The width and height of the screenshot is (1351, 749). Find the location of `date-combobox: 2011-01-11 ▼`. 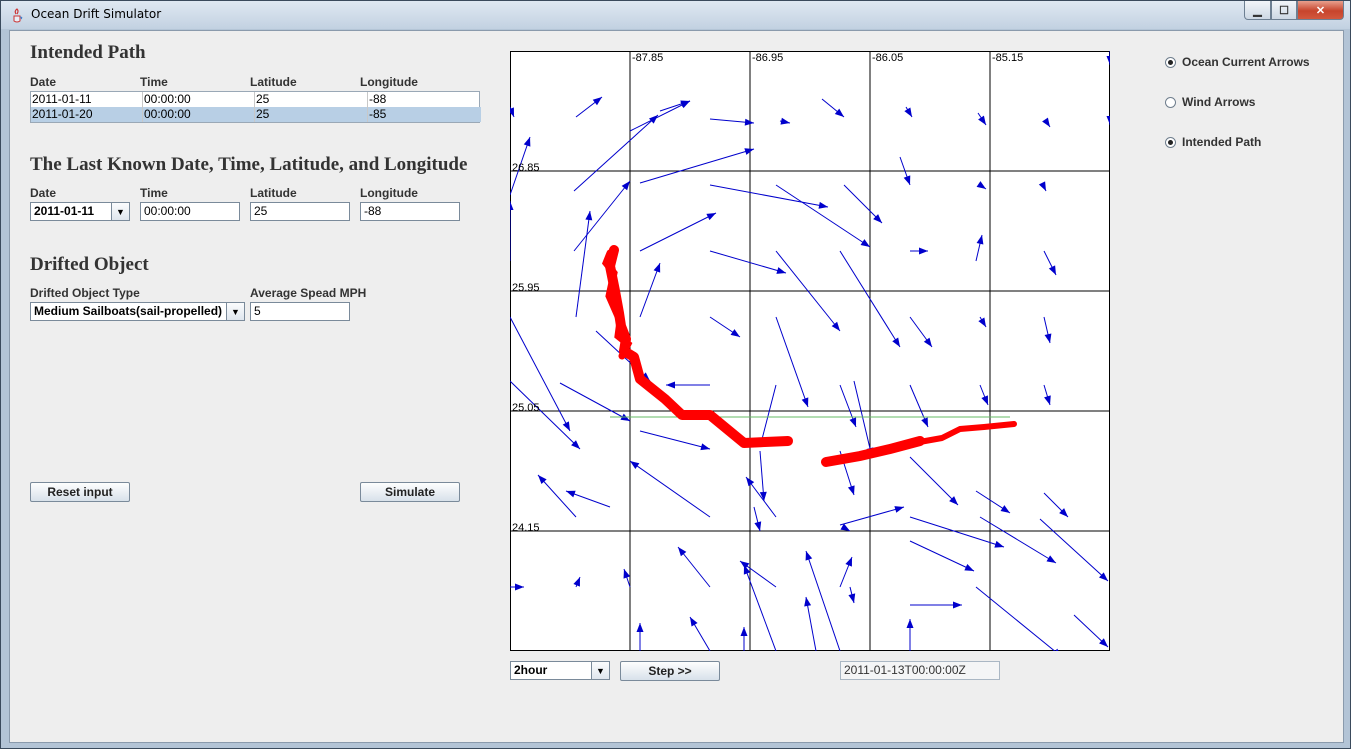

date-combobox: 2011-01-11 ▼ is located at coordinates (80, 211).